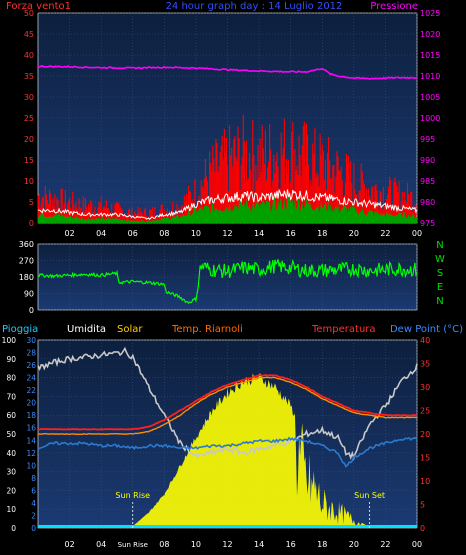  I want to click on wind-average-area, so click(227, 209).